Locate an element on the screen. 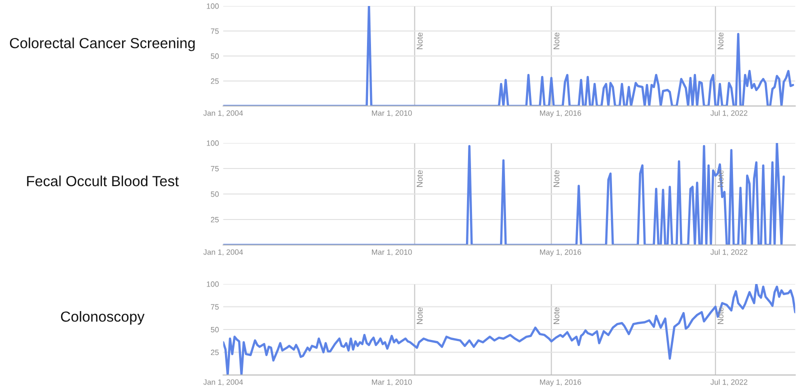  text: Colorectal Cancer Screening is located at coordinates (102, 45).